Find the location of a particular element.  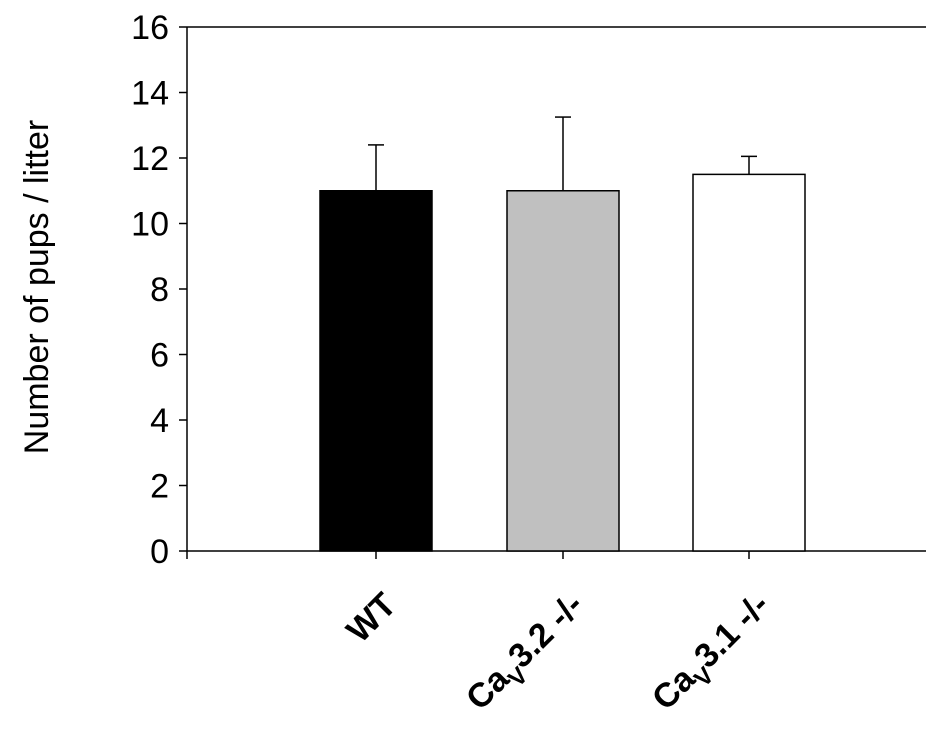

y-tick-label: 4 is located at coordinates (159, 421).